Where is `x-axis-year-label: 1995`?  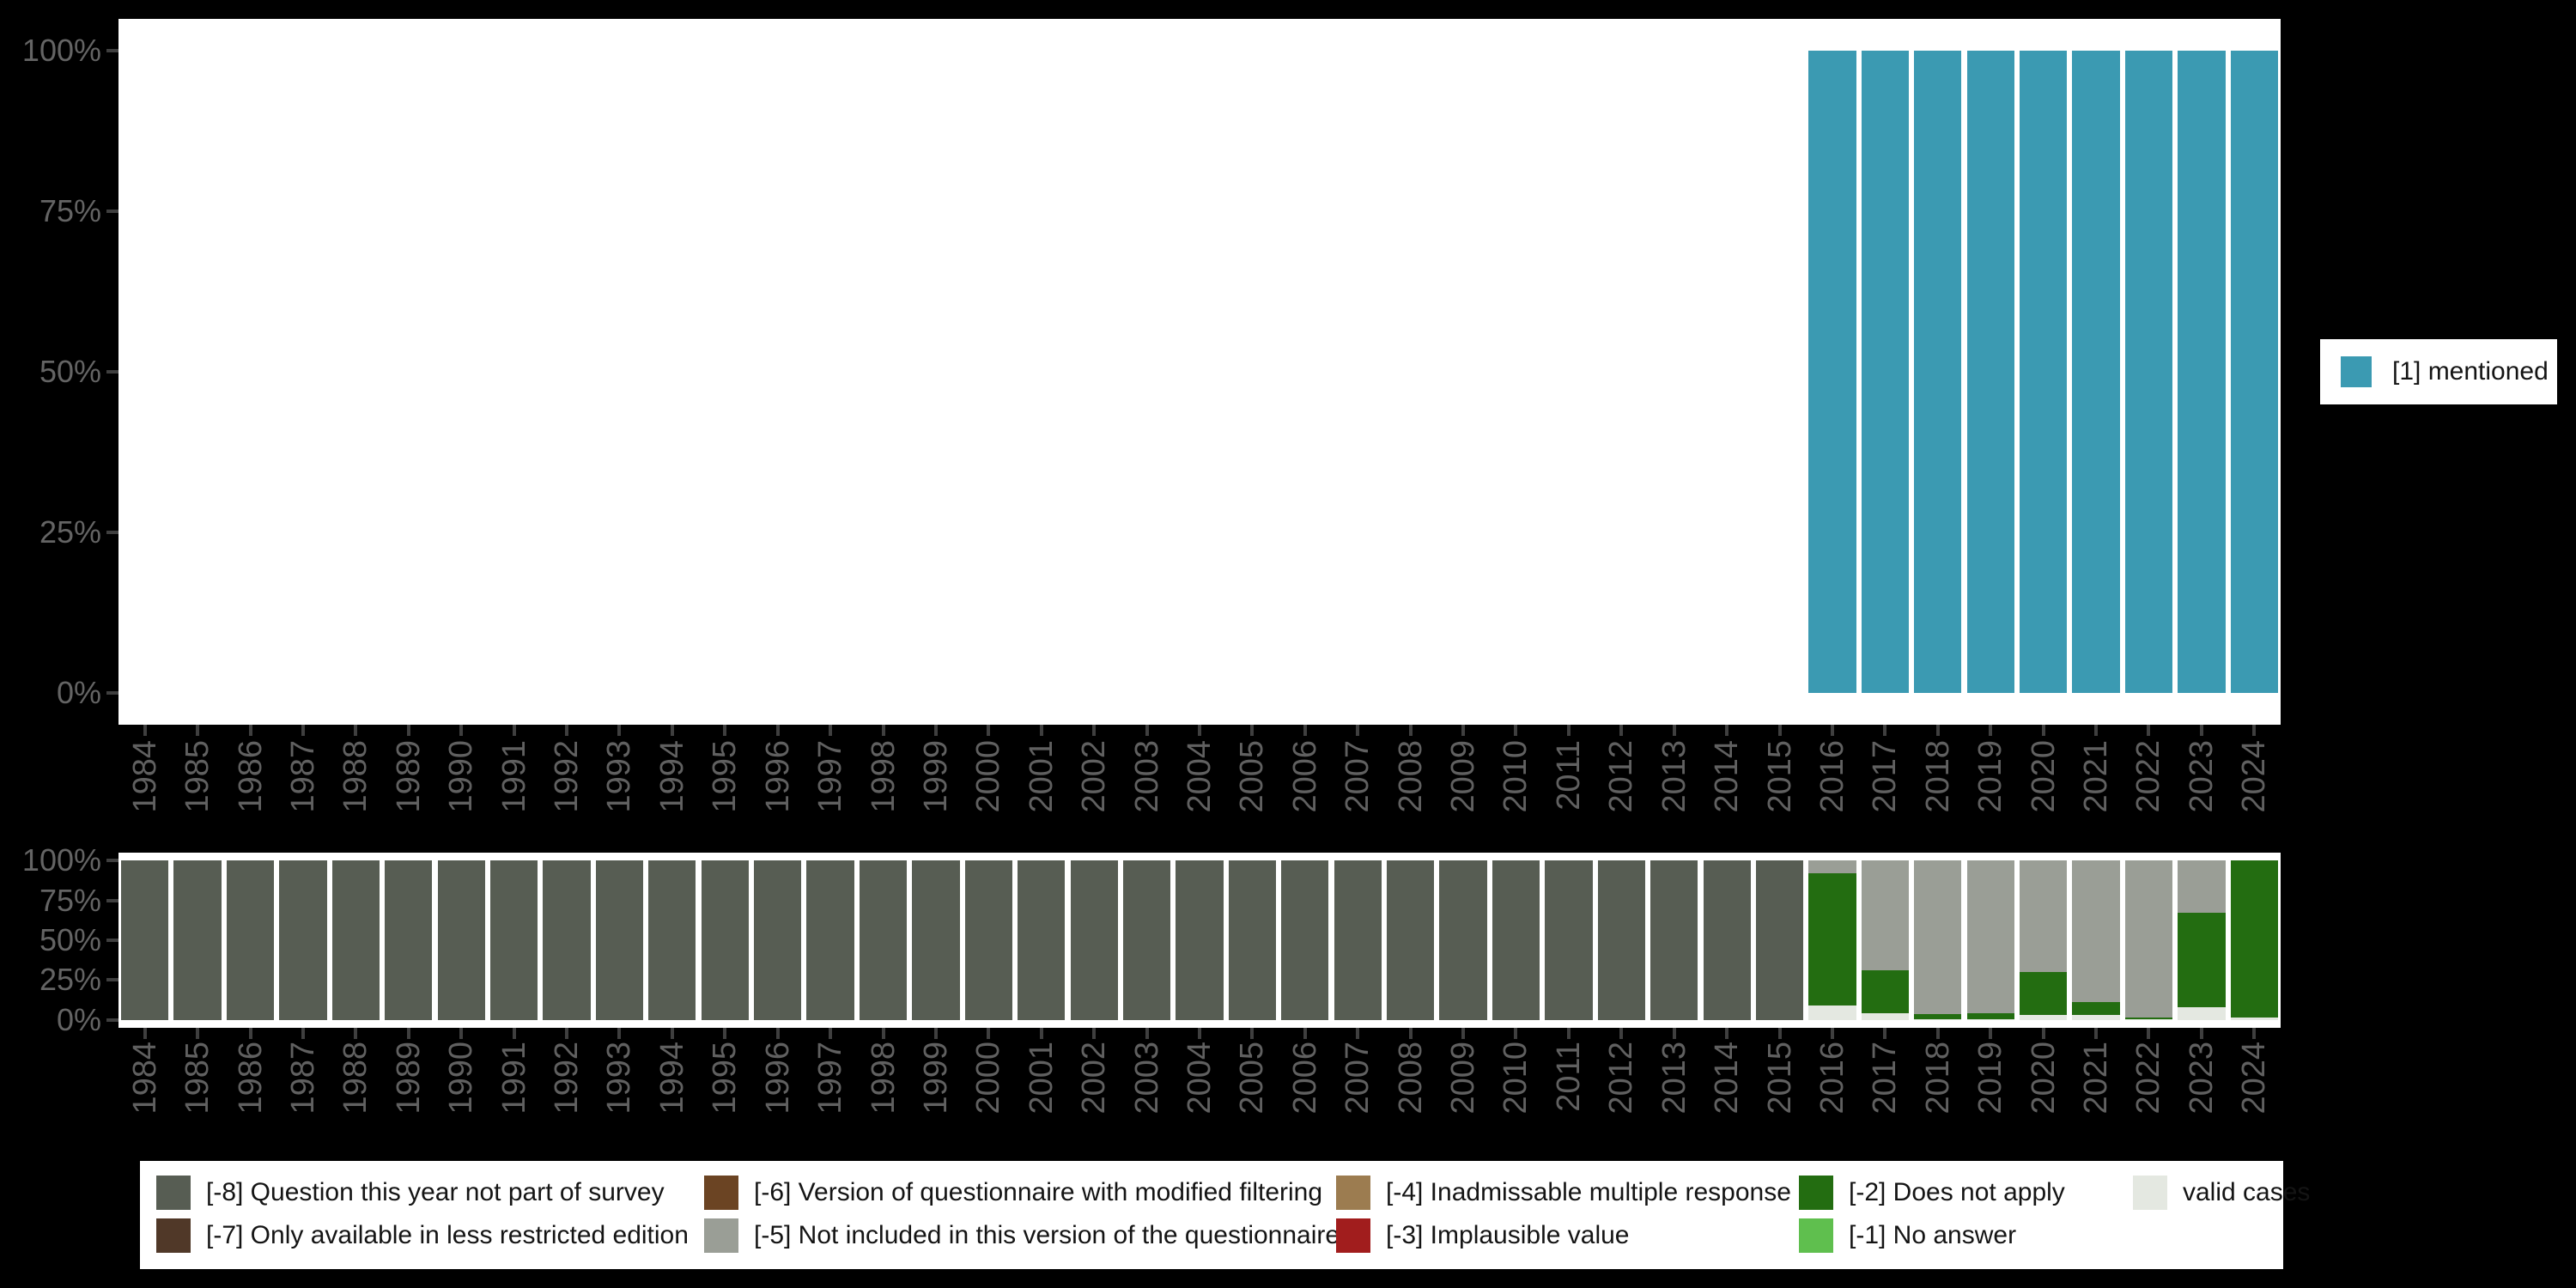
x-axis-year-label: 1995 is located at coordinates (726, 777).